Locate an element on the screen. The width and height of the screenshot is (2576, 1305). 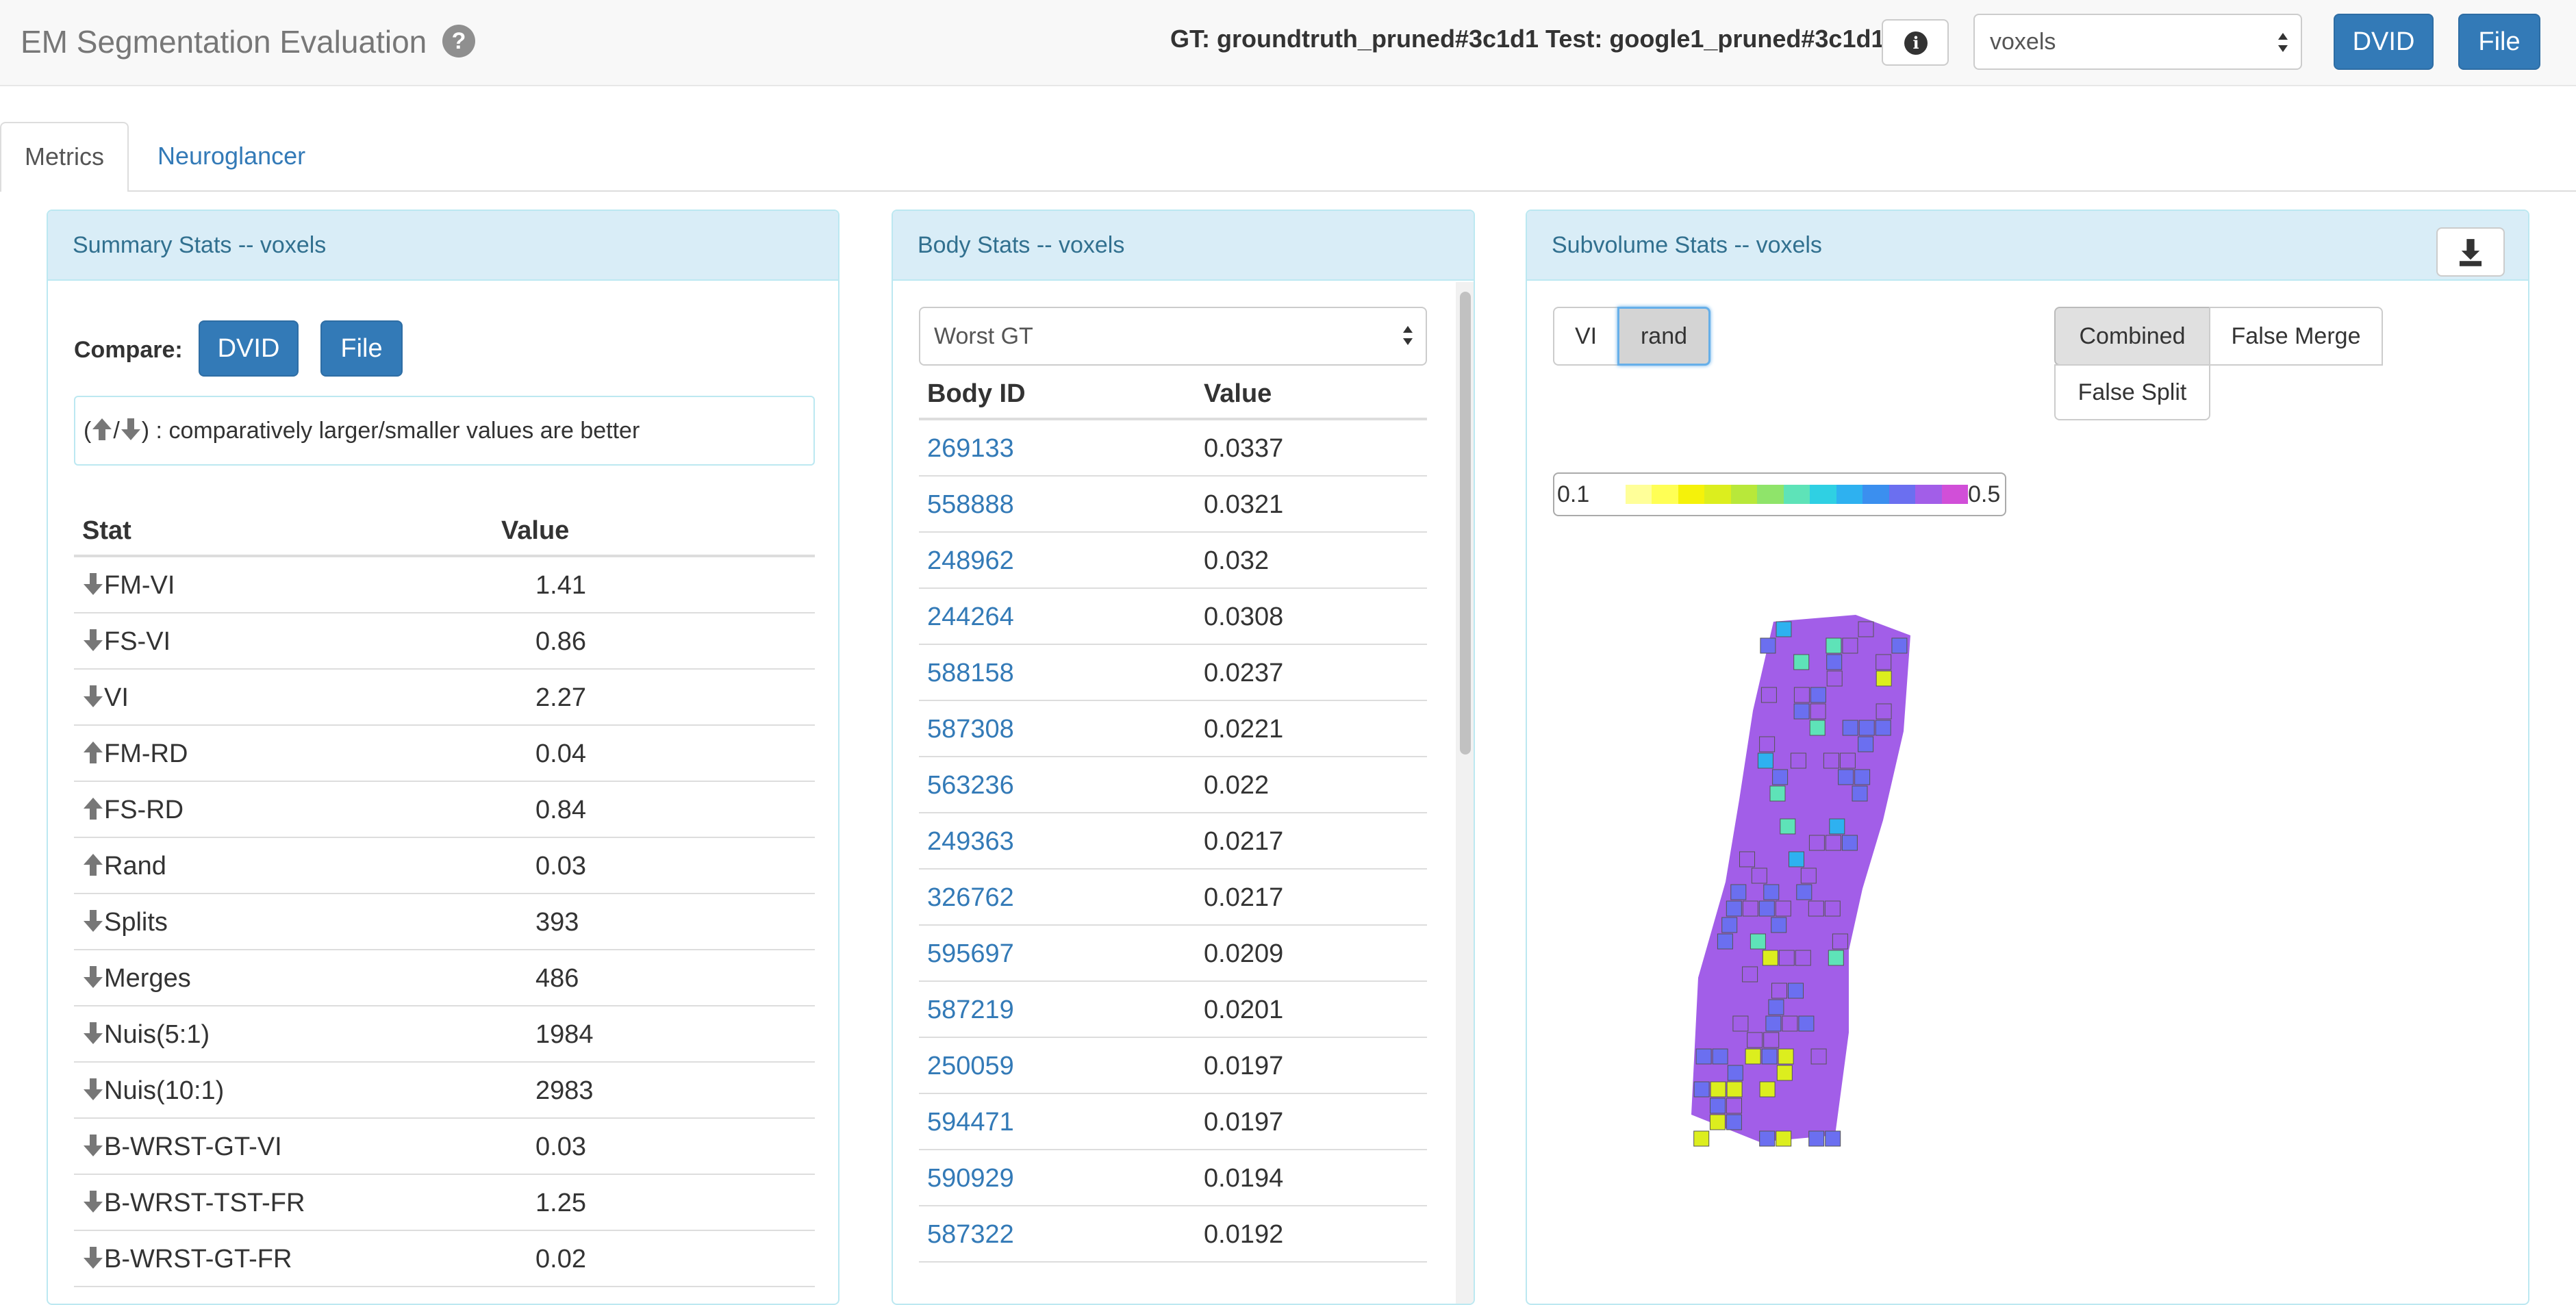
question-circle-icon: ? is located at coordinates (458, 41).